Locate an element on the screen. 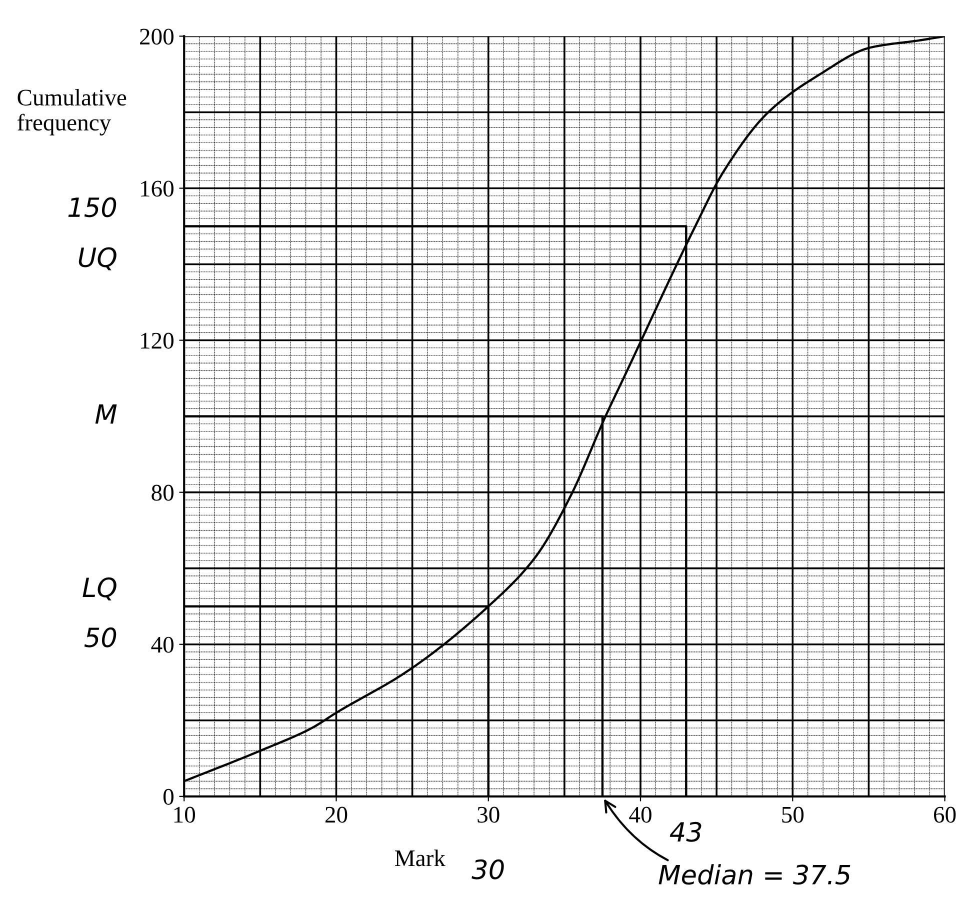  y-tick-label: 200 is located at coordinates (157, 36).